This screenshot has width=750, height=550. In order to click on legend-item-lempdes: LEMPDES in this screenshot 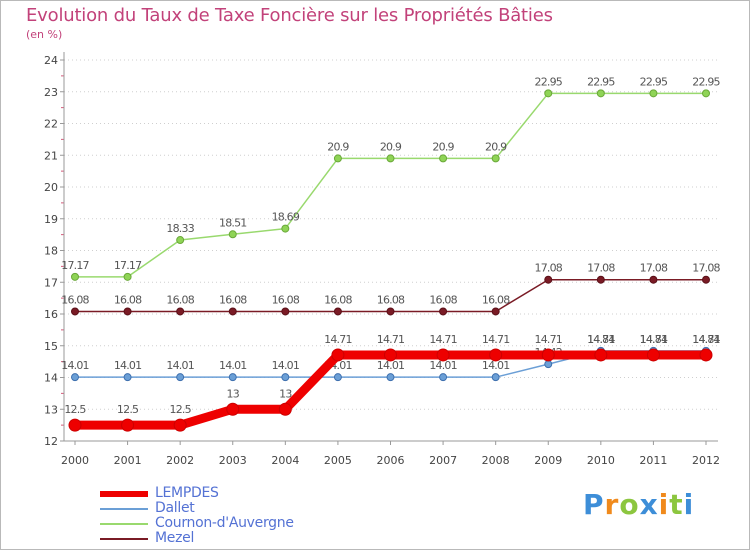, I will do `click(220, 493)`.